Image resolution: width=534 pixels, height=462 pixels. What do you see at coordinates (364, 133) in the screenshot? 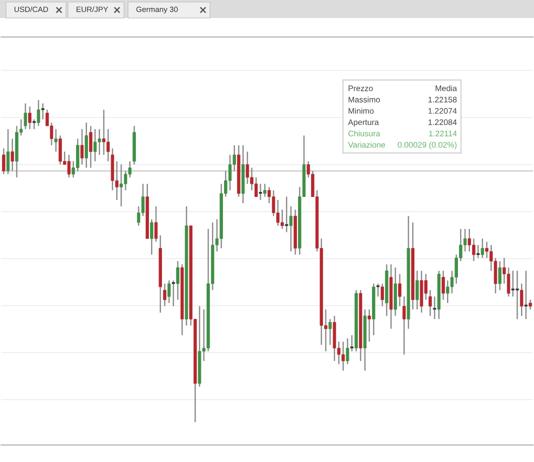
I see `annotation: Chiusura` at bounding box center [364, 133].